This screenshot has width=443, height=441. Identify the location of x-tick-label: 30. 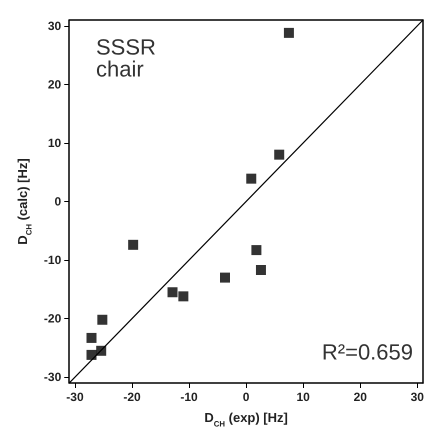
(417, 397).